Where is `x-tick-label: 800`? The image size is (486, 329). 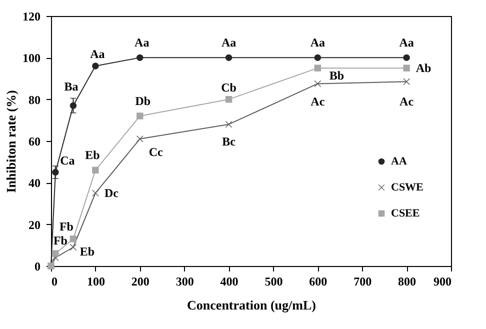
x-tick-label: 800 is located at coordinates (407, 281).